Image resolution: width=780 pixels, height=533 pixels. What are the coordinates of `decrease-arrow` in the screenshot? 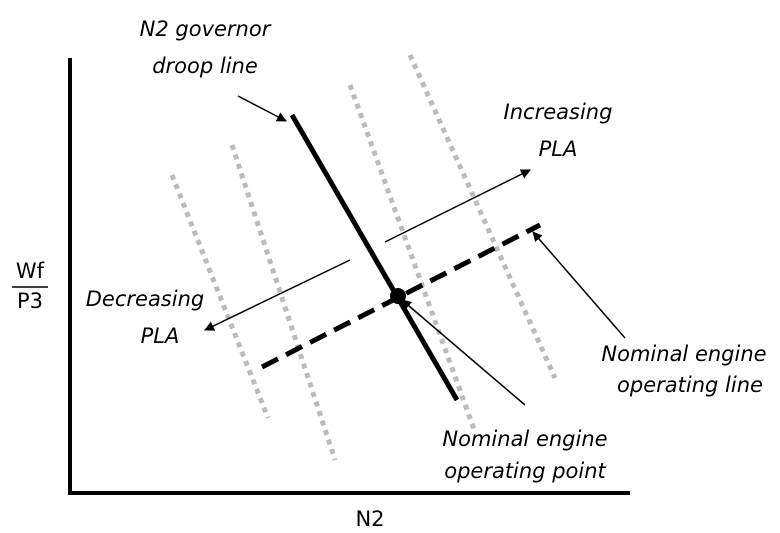 It's located at (277, 295).